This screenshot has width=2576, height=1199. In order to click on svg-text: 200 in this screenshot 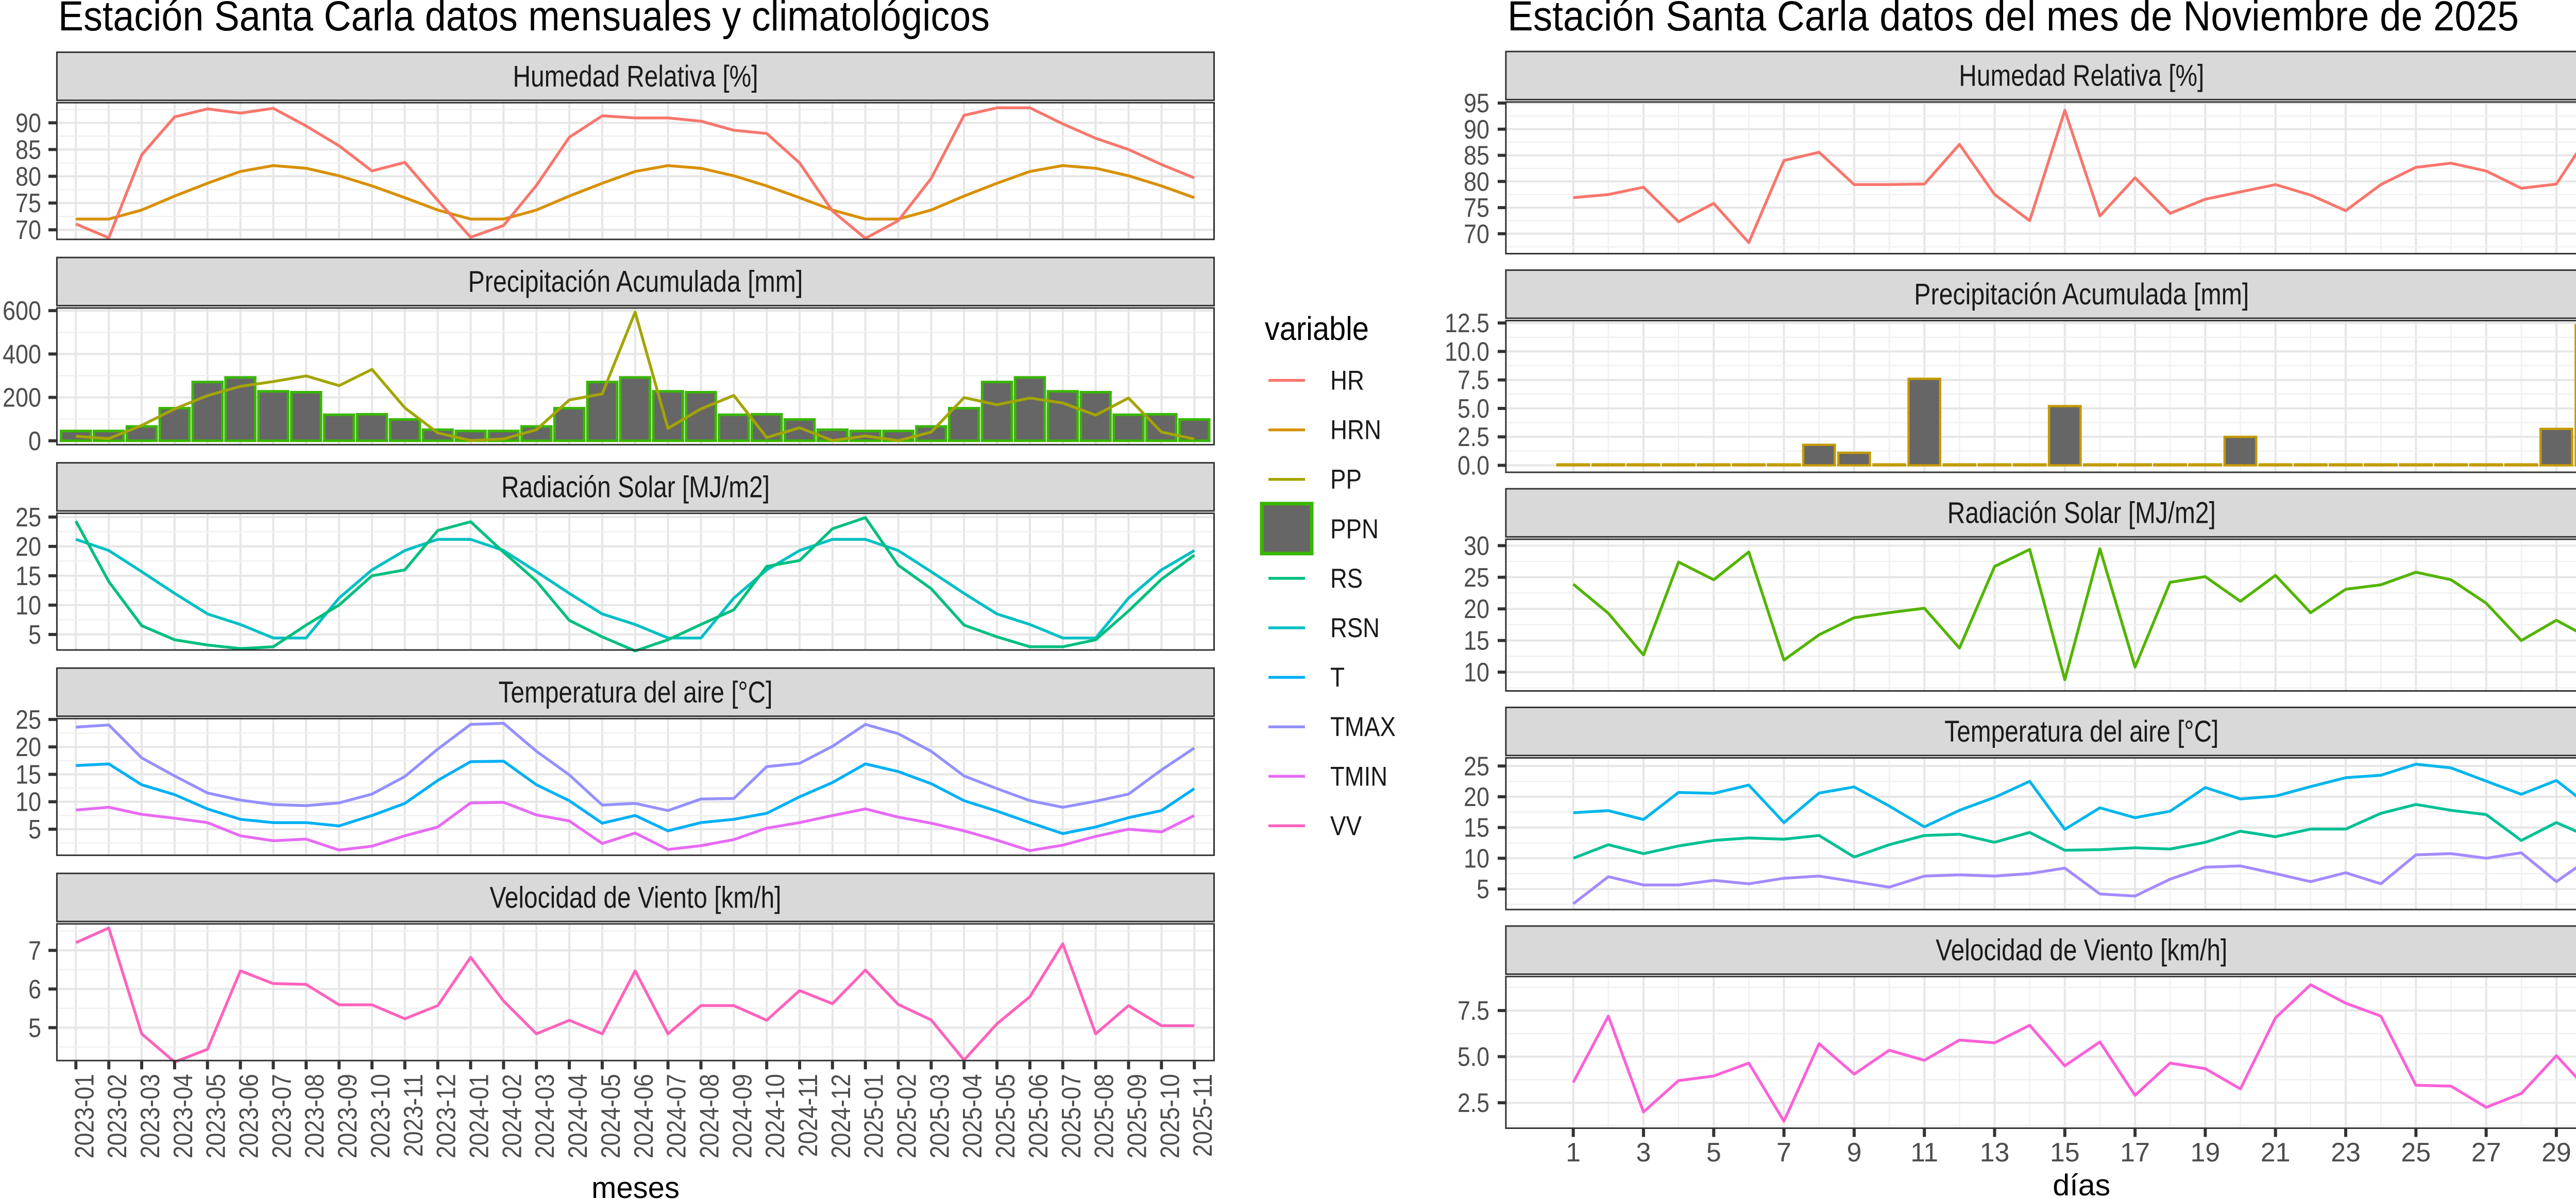, I will do `click(22, 398)`.